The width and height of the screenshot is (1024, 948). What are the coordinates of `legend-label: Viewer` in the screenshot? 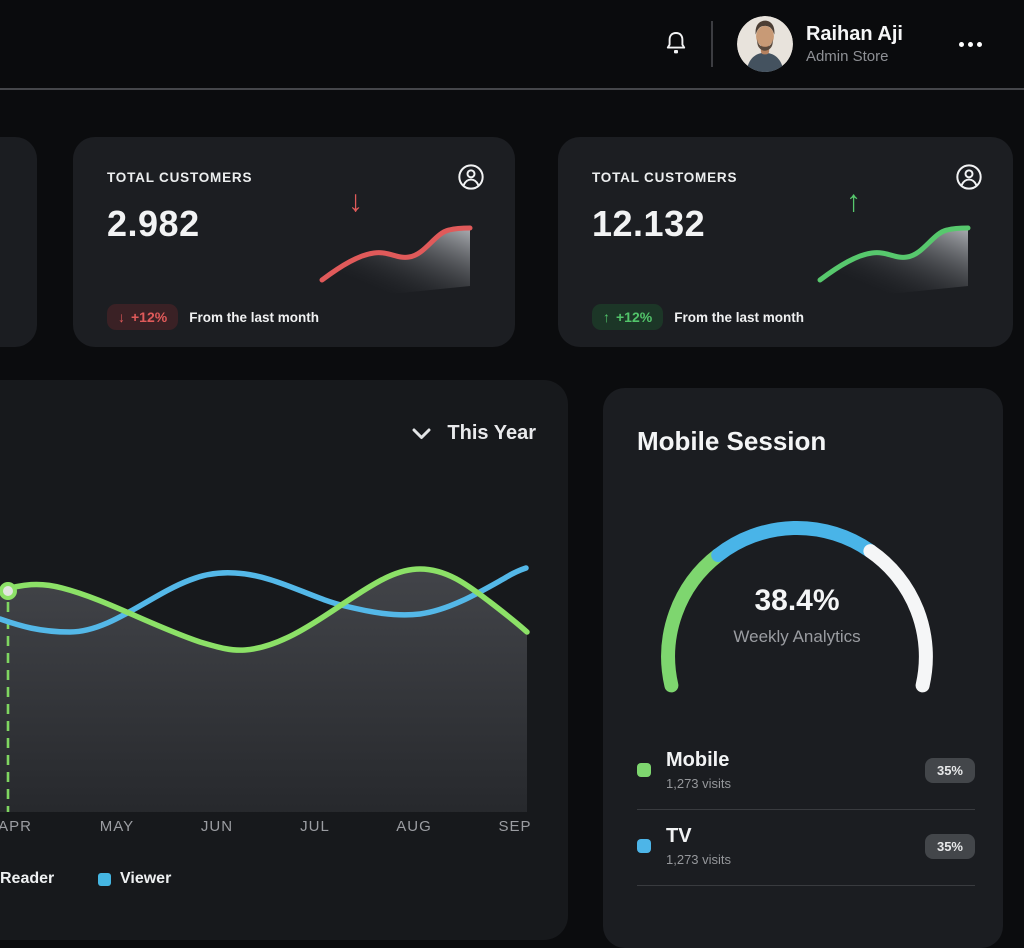 It's located at (146, 878).